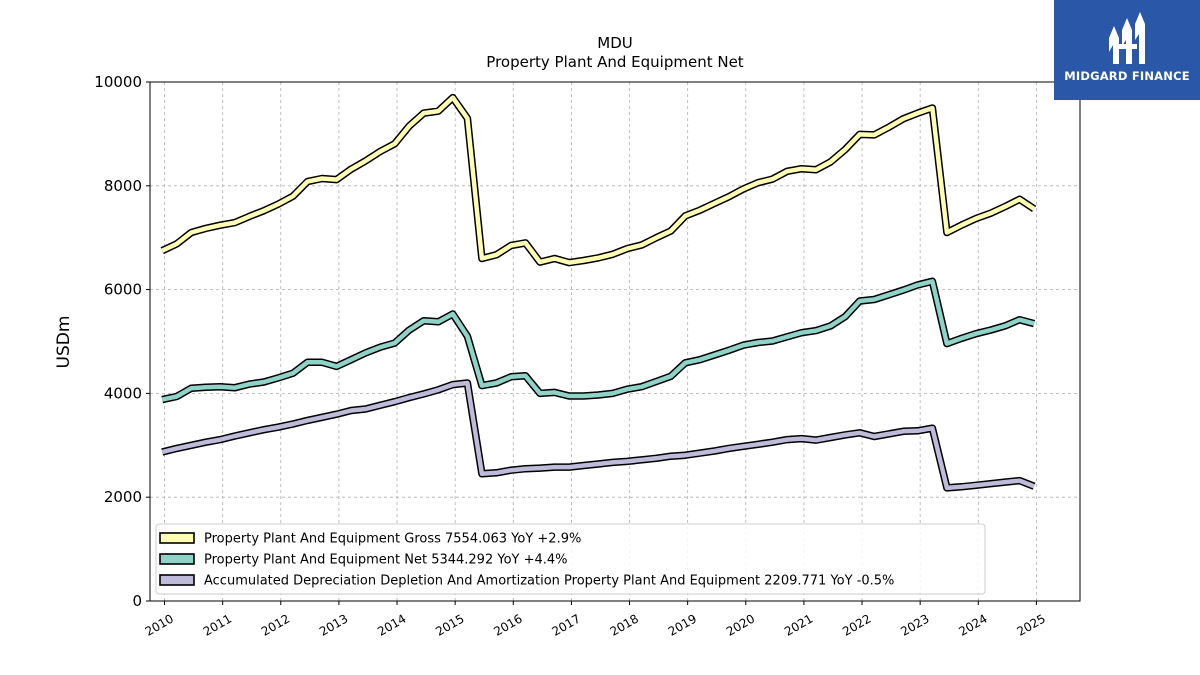  Describe the element at coordinates (914, 624) in the screenshot. I see `x-tick-label: 2023` at that location.